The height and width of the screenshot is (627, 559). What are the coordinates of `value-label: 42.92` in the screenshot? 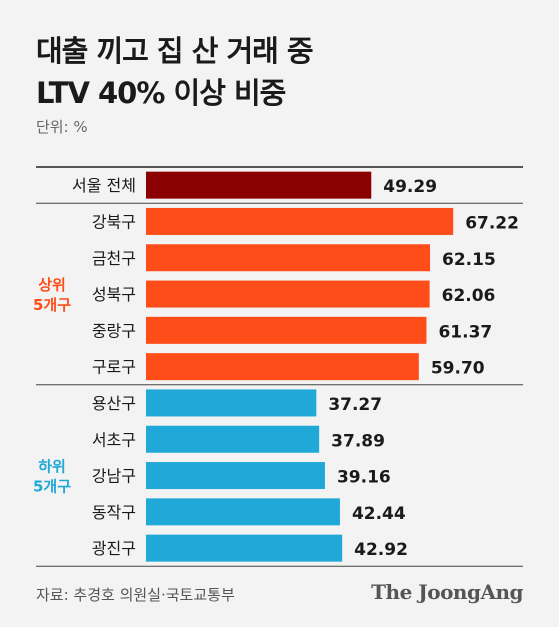 It's located at (381, 550).